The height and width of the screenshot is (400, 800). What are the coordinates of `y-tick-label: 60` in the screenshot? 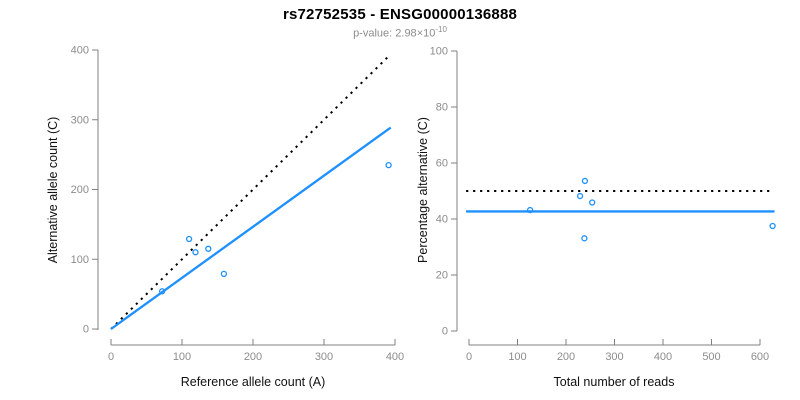 It's located at (442, 164).